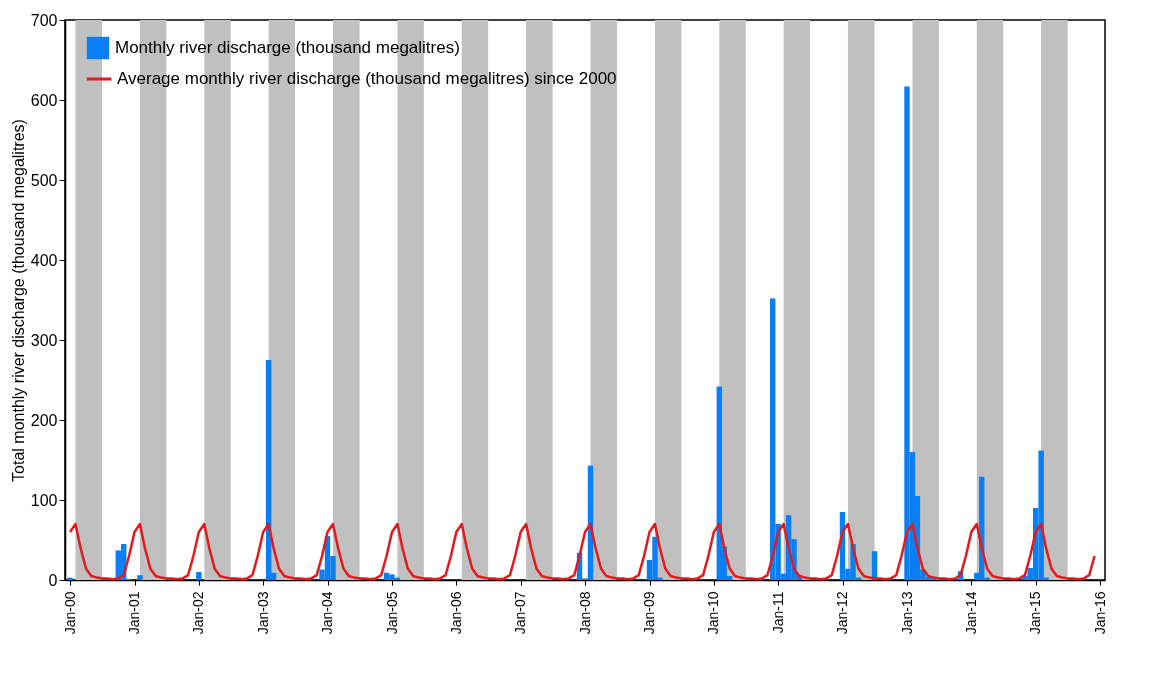  Describe the element at coordinates (44, 100) in the screenshot. I see `y-tick-label: 600` at that location.